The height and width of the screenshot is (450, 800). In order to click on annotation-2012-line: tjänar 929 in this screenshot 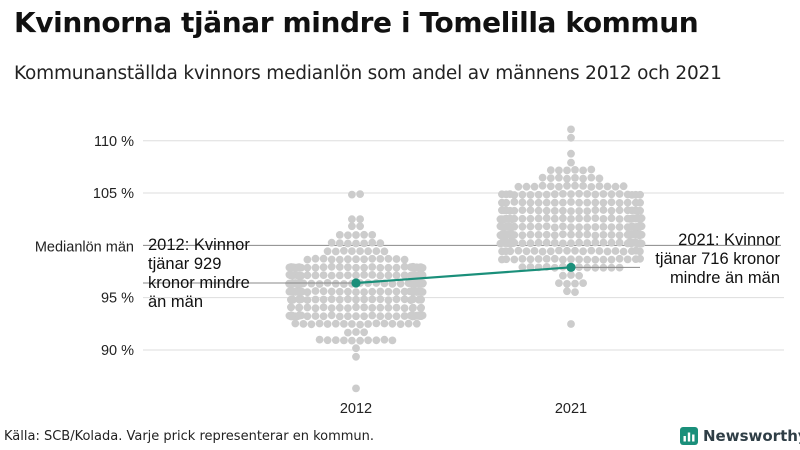, I will do `click(184, 264)`.